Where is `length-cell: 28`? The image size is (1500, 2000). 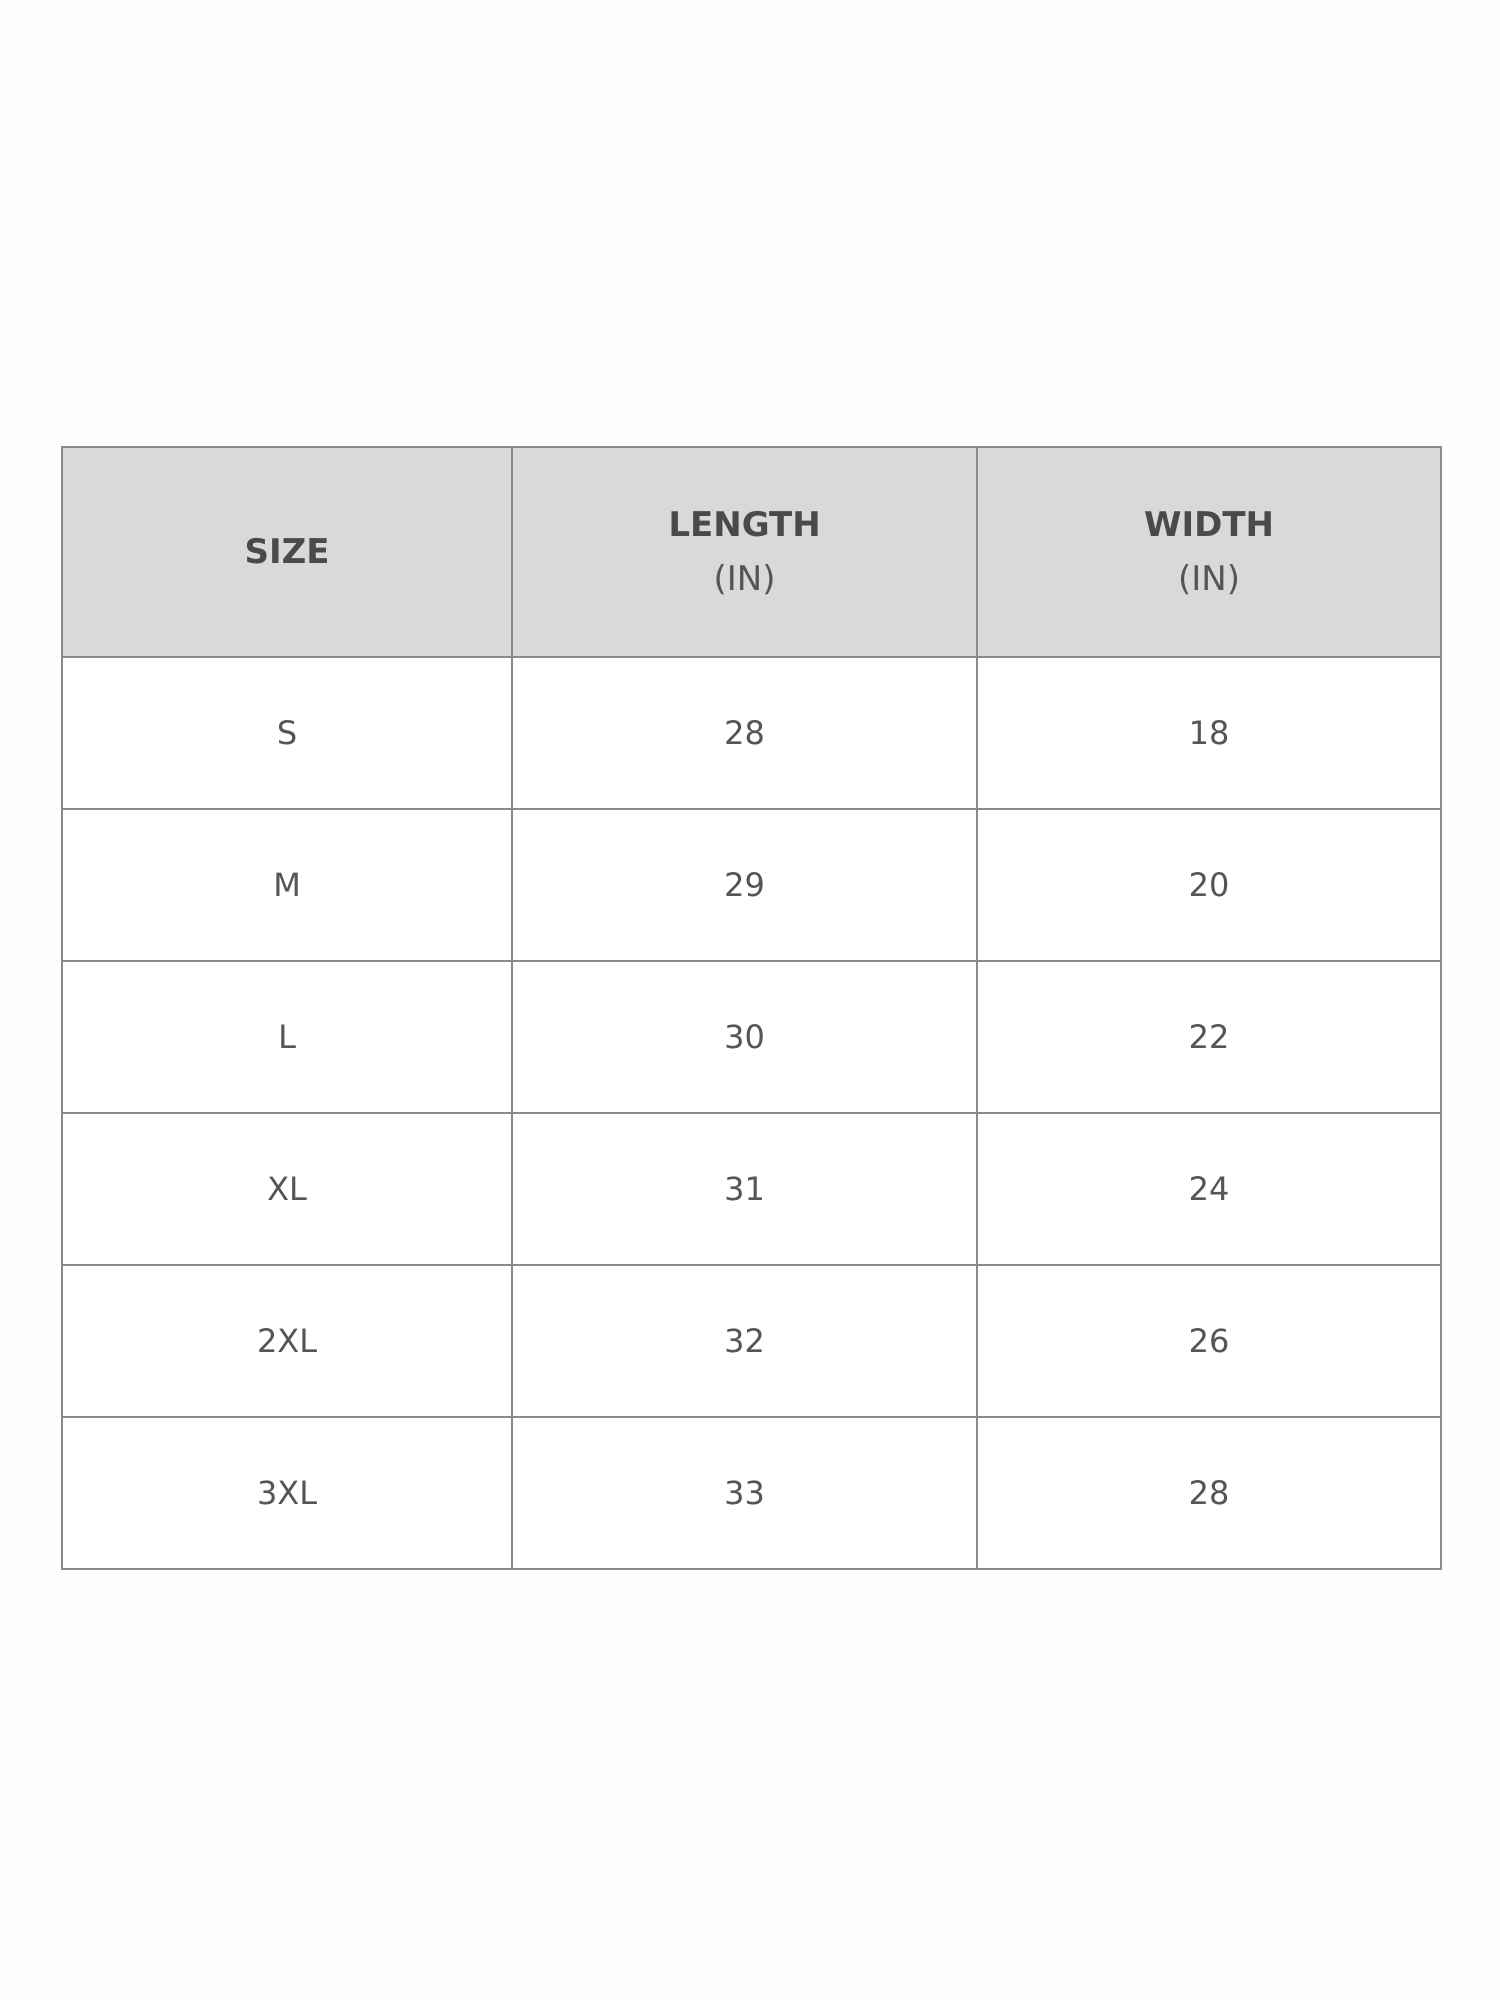
length-cell: 28 is located at coordinates (744, 733).